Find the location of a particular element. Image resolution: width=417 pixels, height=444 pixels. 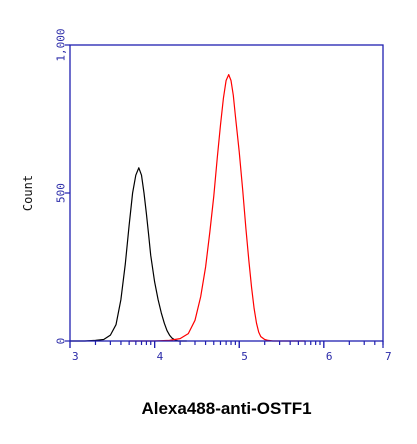

y-tick-label: 0 is located at coordinates (61, 341).